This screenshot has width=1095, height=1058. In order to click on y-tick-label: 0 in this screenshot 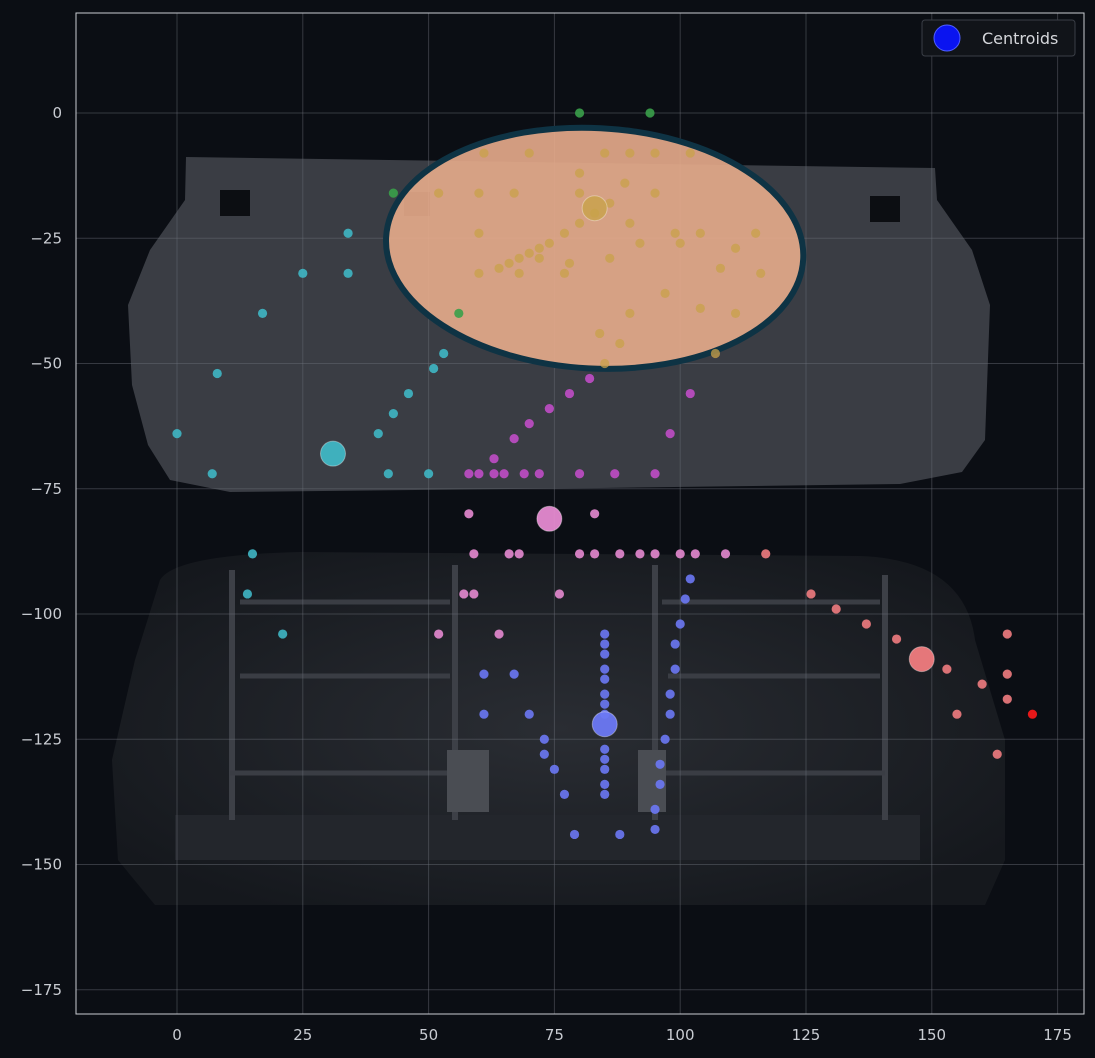, I will do `click(57, 113)`.